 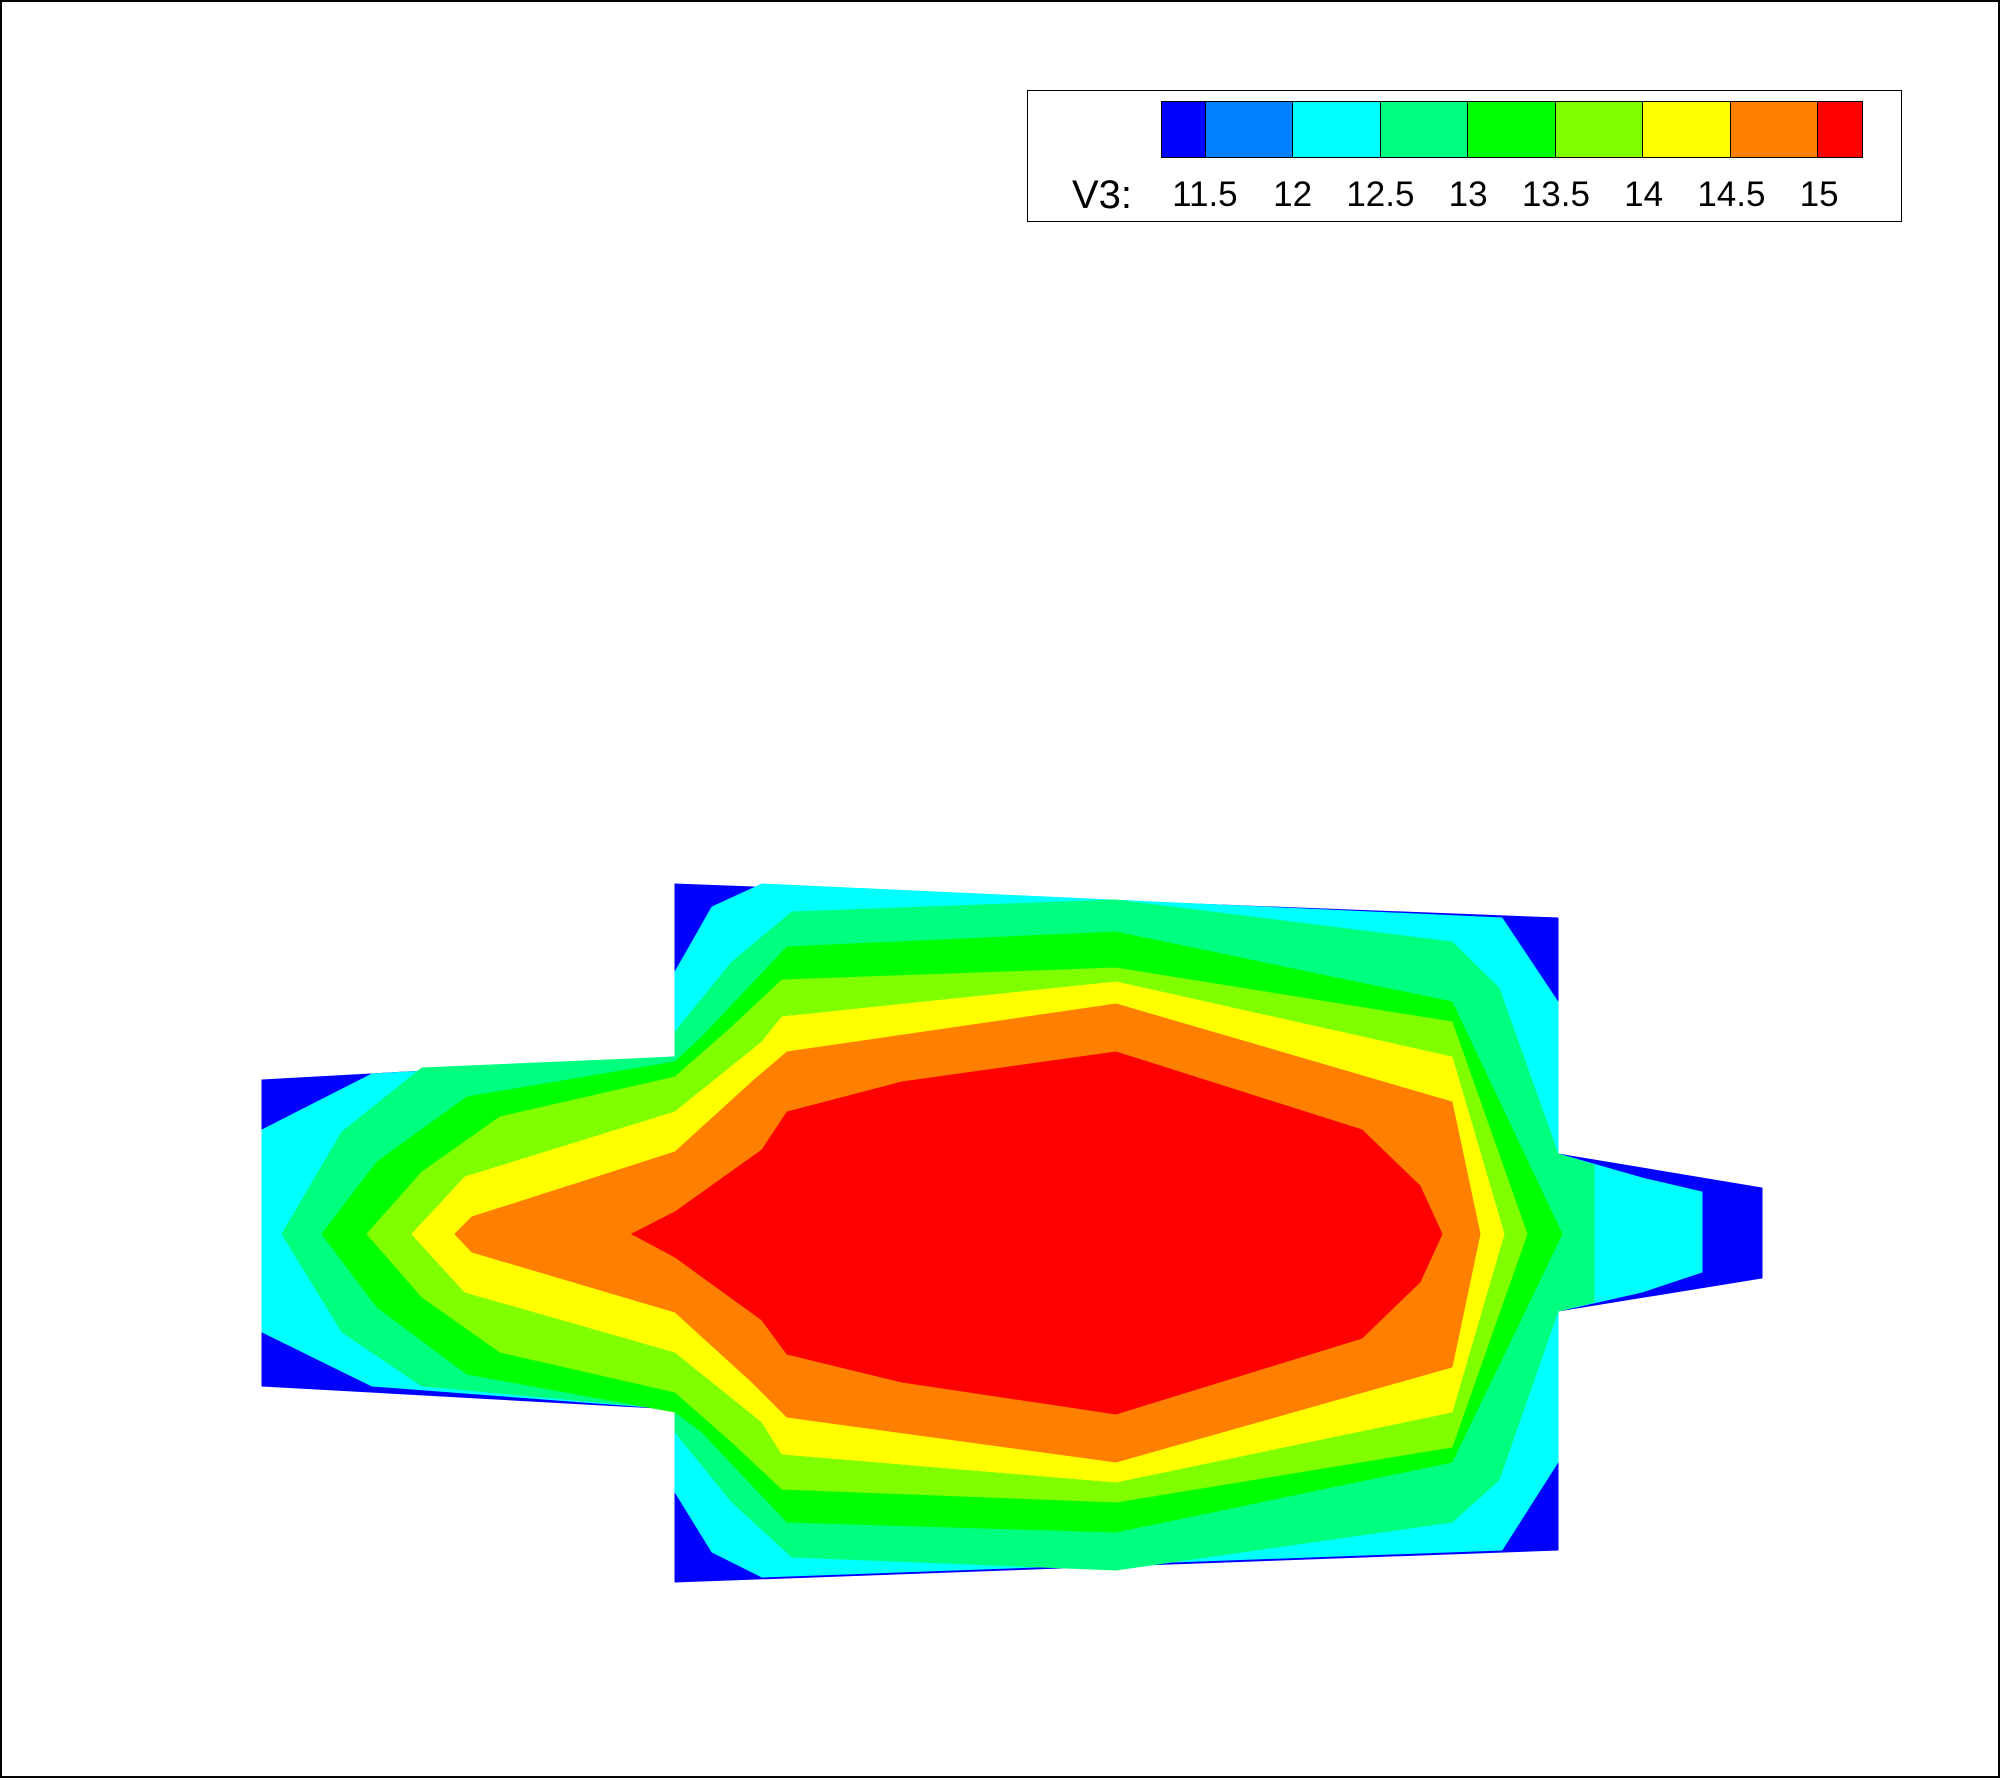 I want to click on legend-tick-label: 13, so click(x=1468, y=194).